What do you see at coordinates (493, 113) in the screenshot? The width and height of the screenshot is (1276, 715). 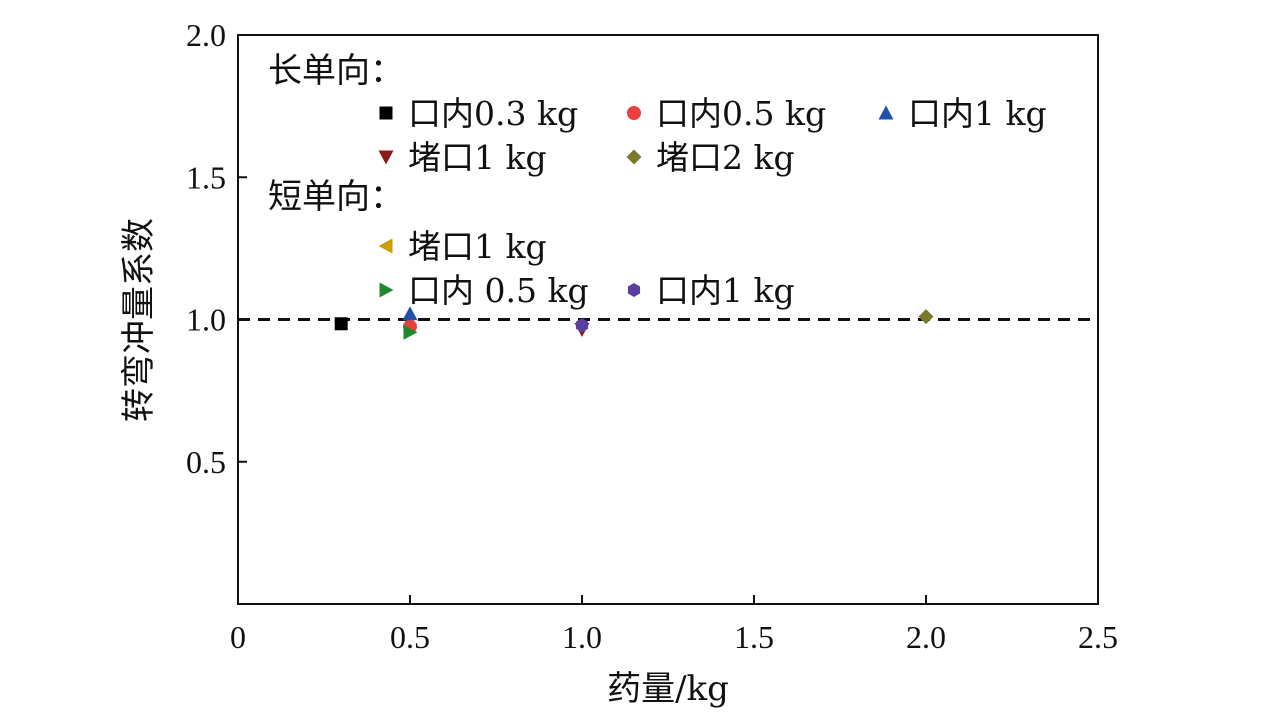 I see `legend-entry: 口内0.3 kg` at bounding box center [493, 113].